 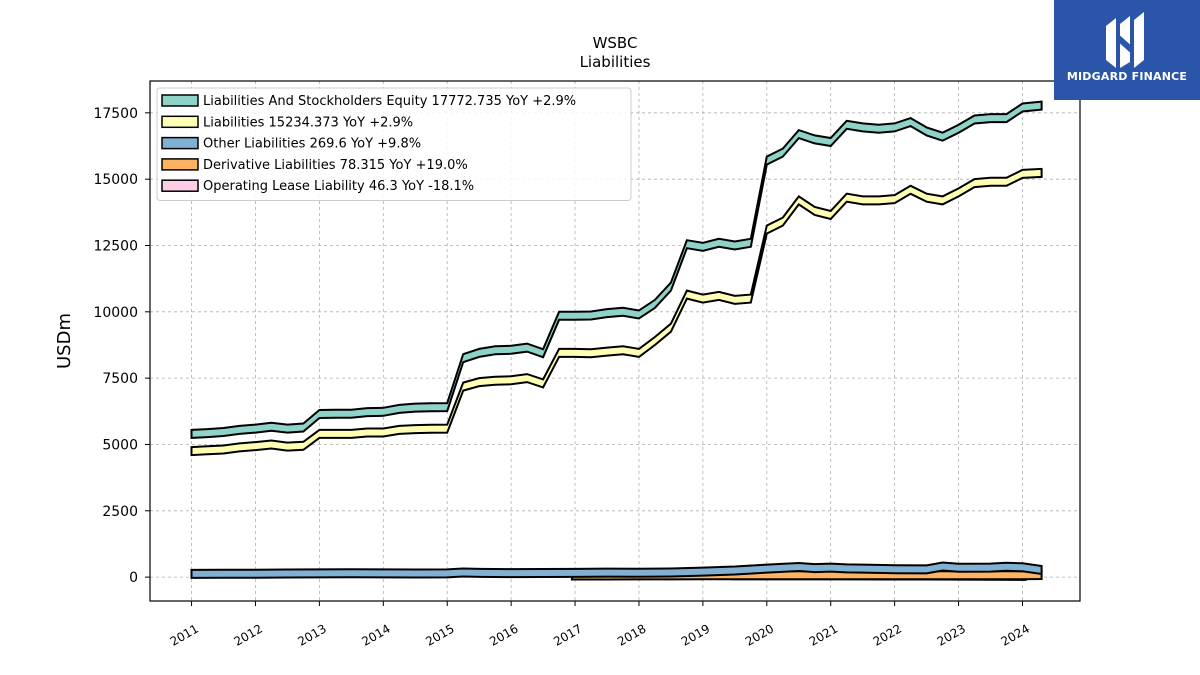 What do you see at coordinates (115, 114) in the screenshot?
I see `y-tick-label: 17500` at bounding box center [115, 114].